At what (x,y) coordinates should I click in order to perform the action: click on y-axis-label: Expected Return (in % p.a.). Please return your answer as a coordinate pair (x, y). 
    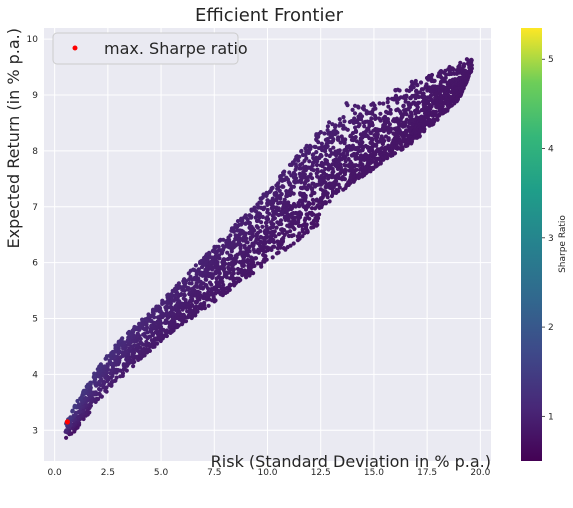
    Looking at the image, I should click on (13, 138).